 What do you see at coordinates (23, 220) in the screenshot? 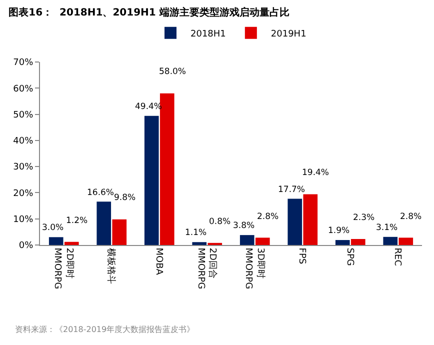
I see `y-tick-label: 10%` at bounding box center [23, 220].